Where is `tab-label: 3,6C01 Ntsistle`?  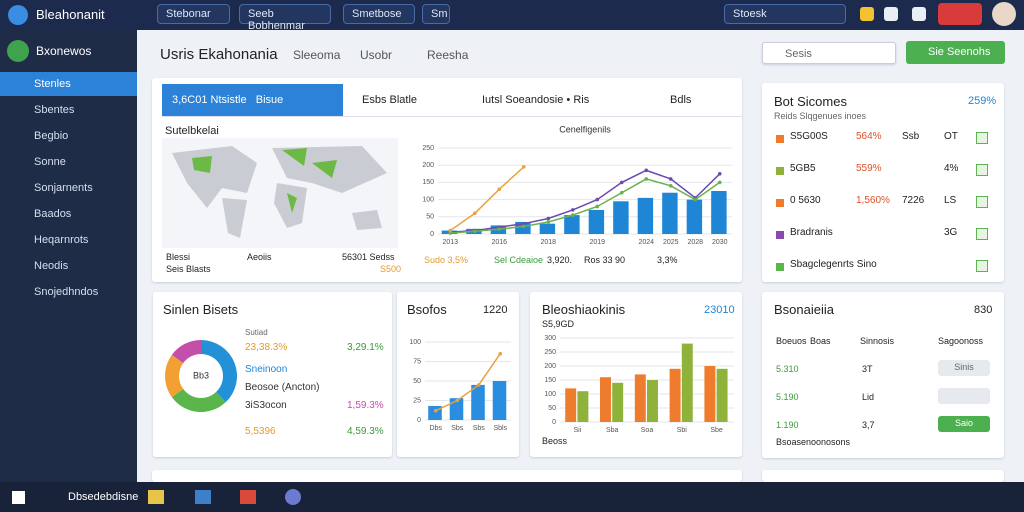
tab-label: 3,6C01 Ntsistle is located at coordinates (209, 100).